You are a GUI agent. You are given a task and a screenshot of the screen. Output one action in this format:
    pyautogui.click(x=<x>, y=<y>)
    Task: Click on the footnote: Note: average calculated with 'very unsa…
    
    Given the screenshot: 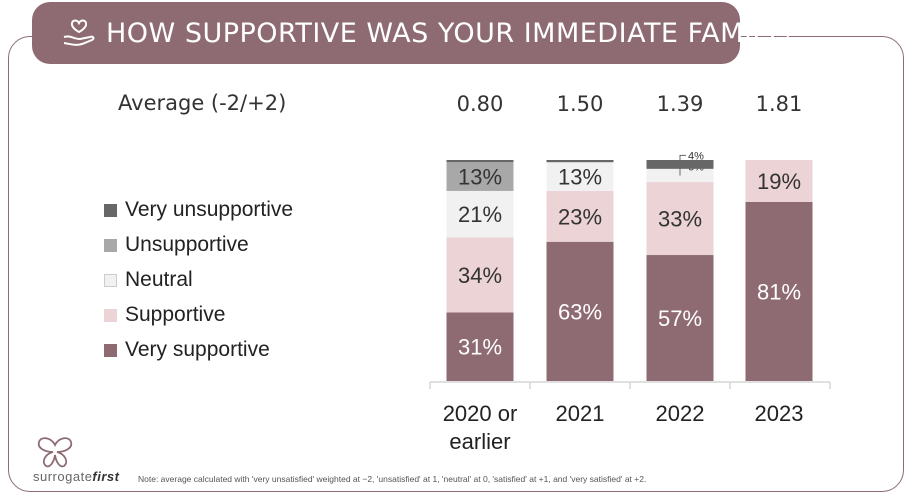 What is the action you would take?
    pyautogui.click(x=392, y=479)
    